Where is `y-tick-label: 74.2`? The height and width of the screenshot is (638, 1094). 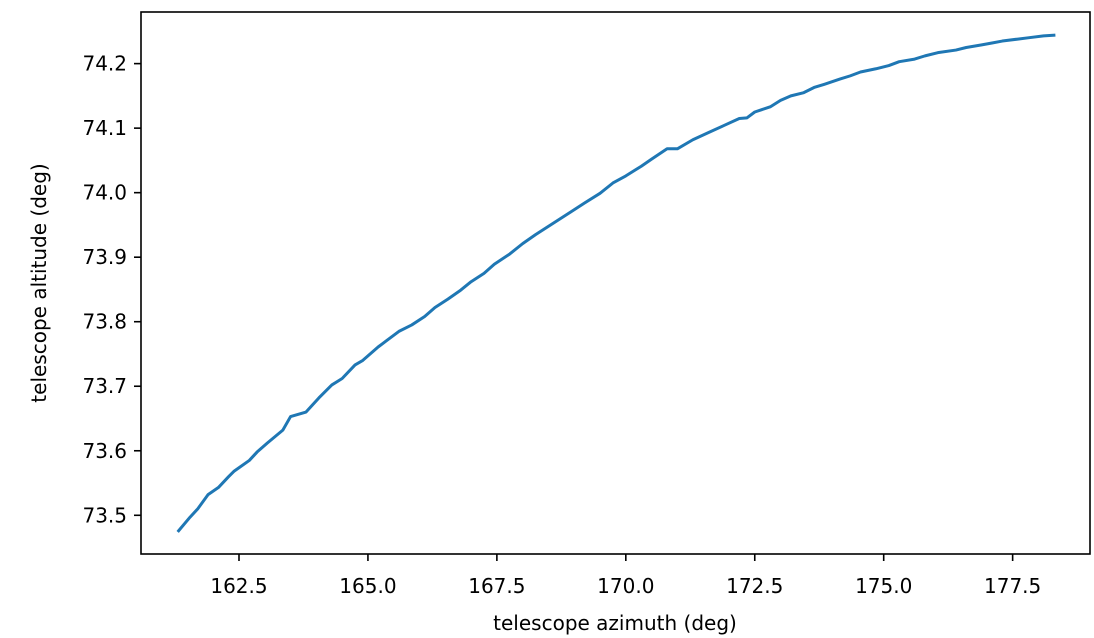 y-tick-label: 74.2 is located at coordinates (104, 64).